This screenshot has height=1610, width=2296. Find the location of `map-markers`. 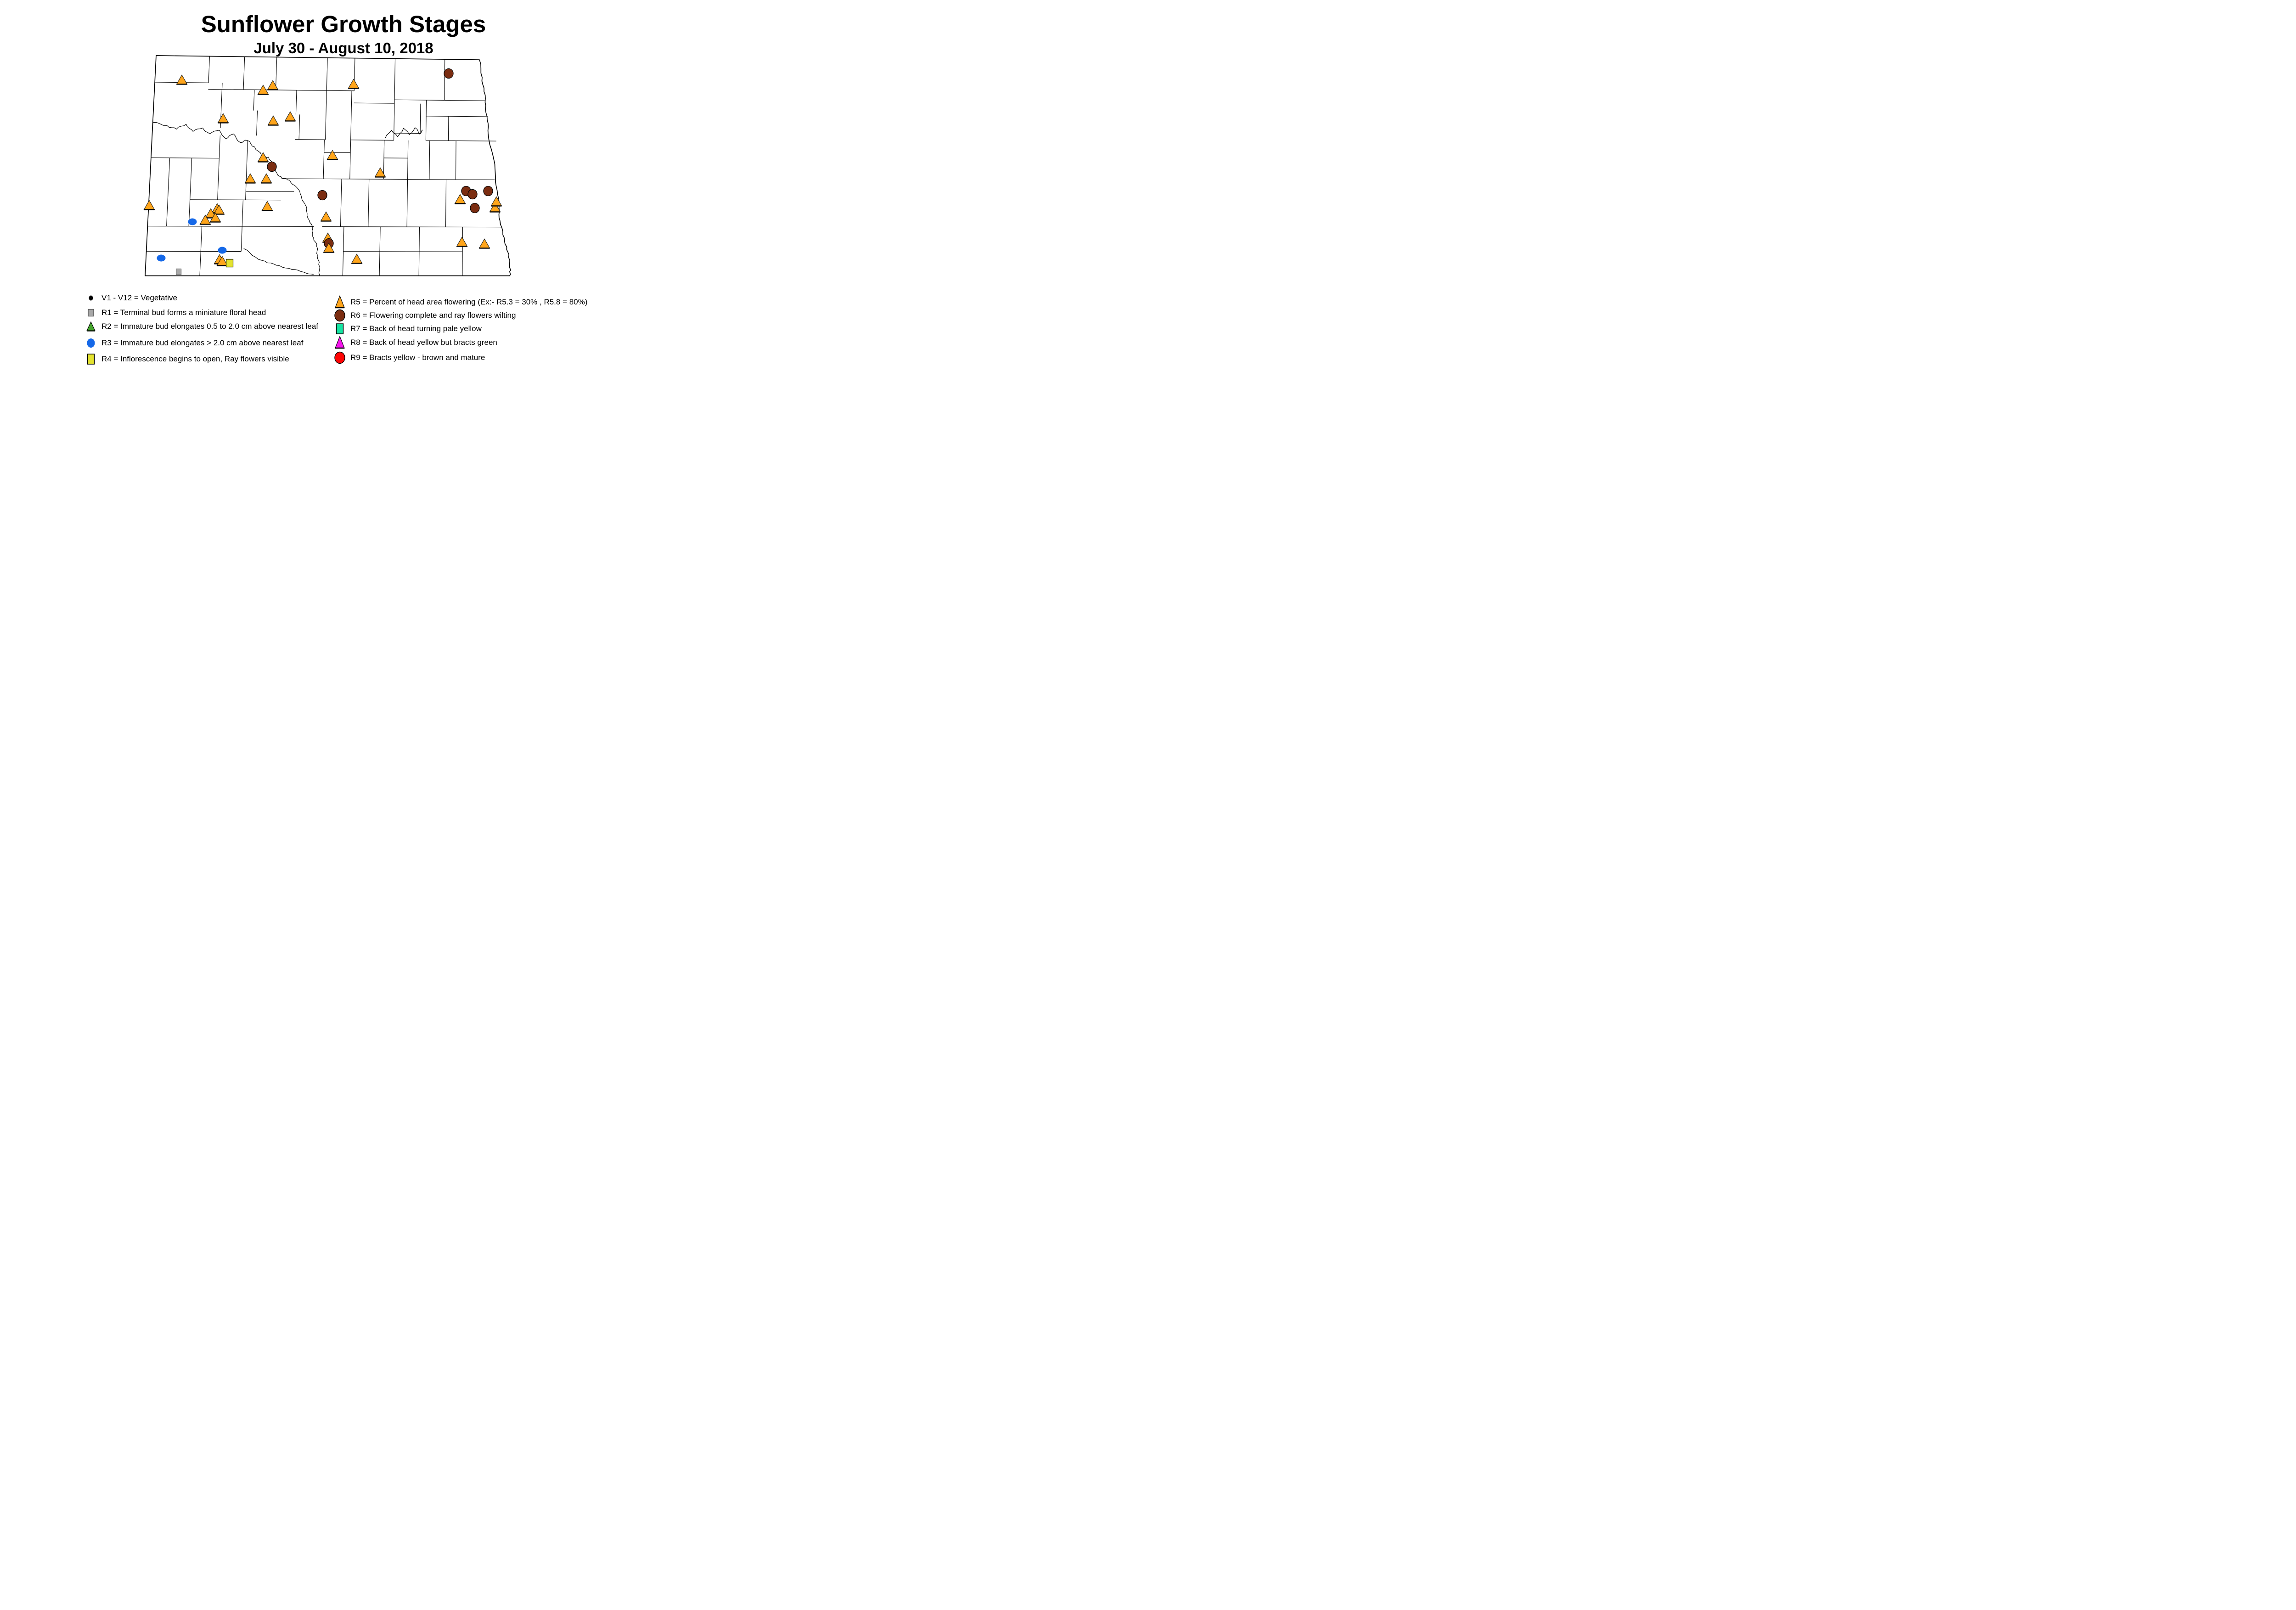

map-markers is located at coordinates (323, 172).